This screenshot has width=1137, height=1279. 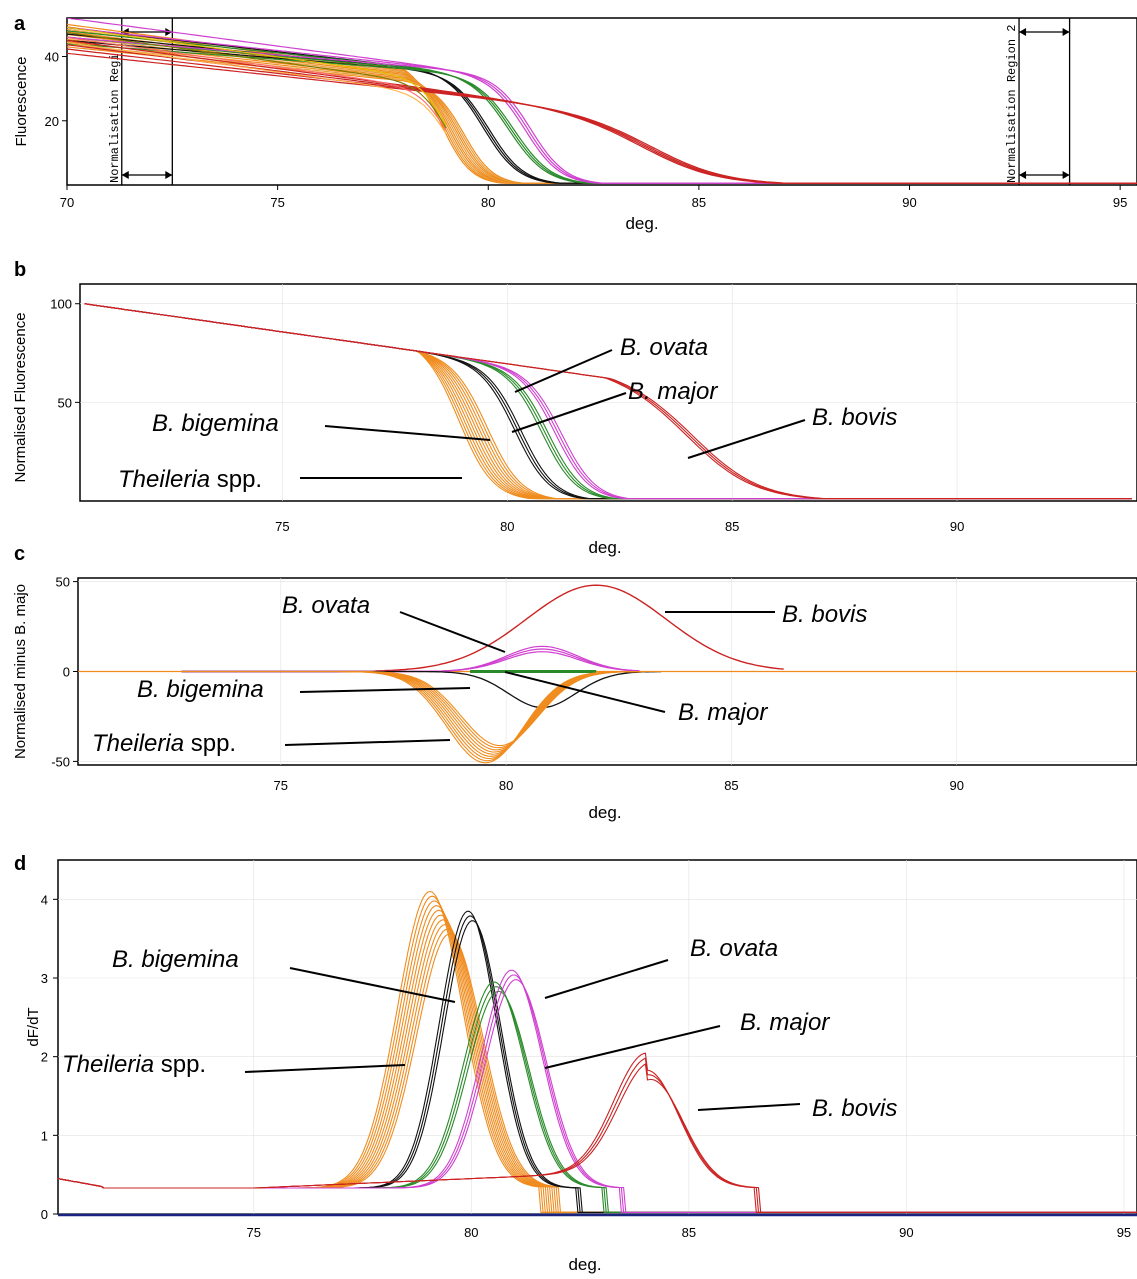 I want to click on label-b-ovata-italic: B. ovata, so click(x=664, y=347).